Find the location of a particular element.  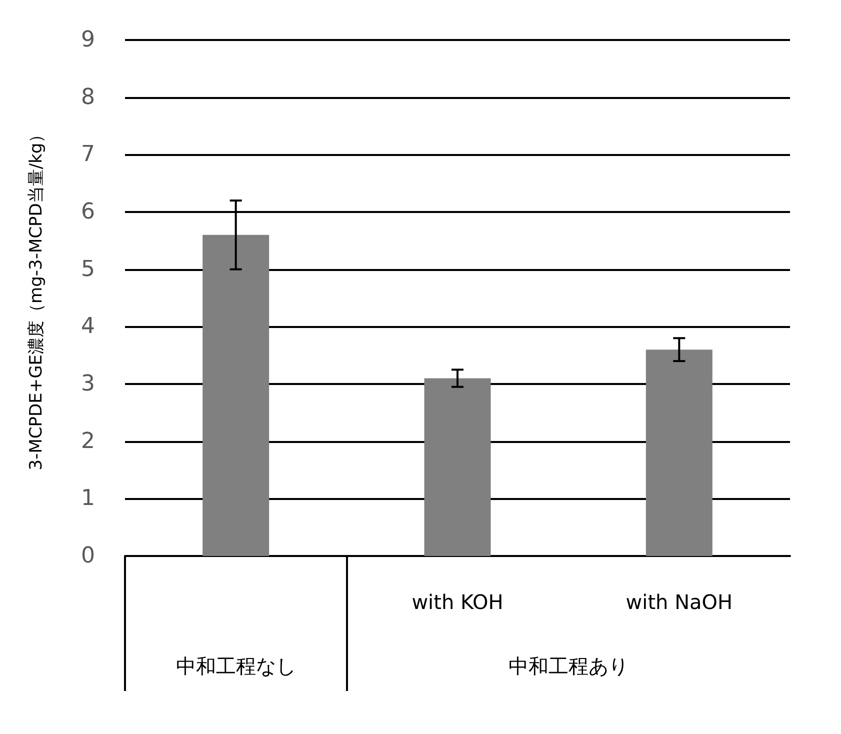

text: 中和工程なし is located at coordinates (236, 666).